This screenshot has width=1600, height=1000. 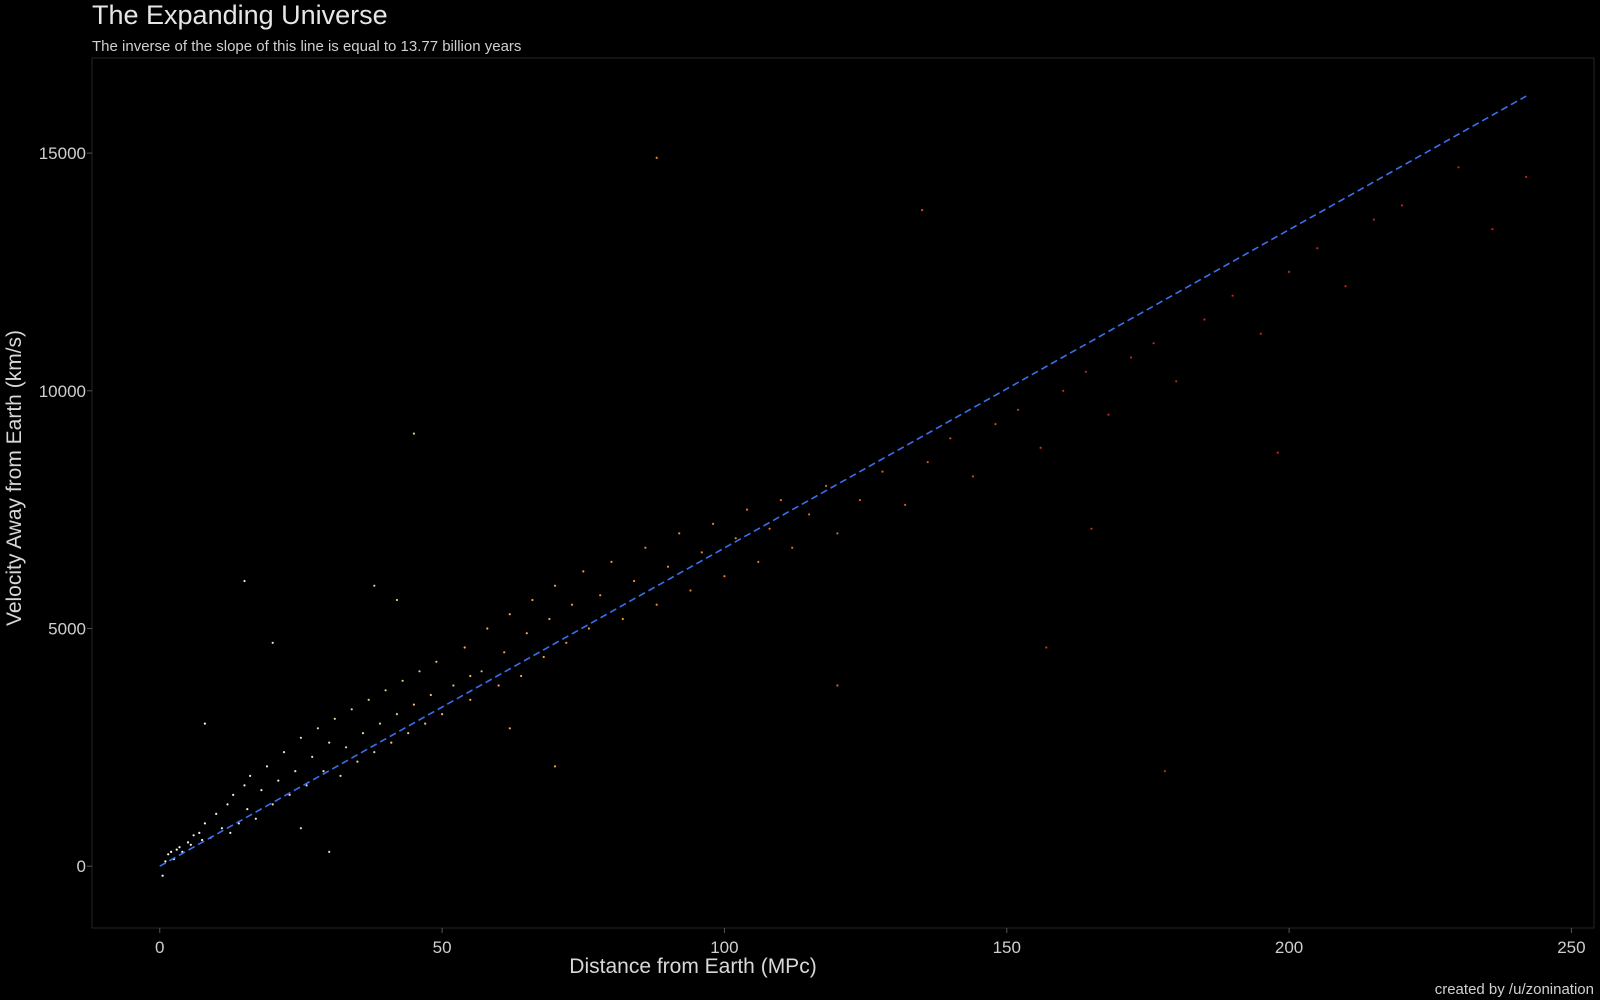 I want to click on x-tick-label: 50, so click(x=442, y=947).